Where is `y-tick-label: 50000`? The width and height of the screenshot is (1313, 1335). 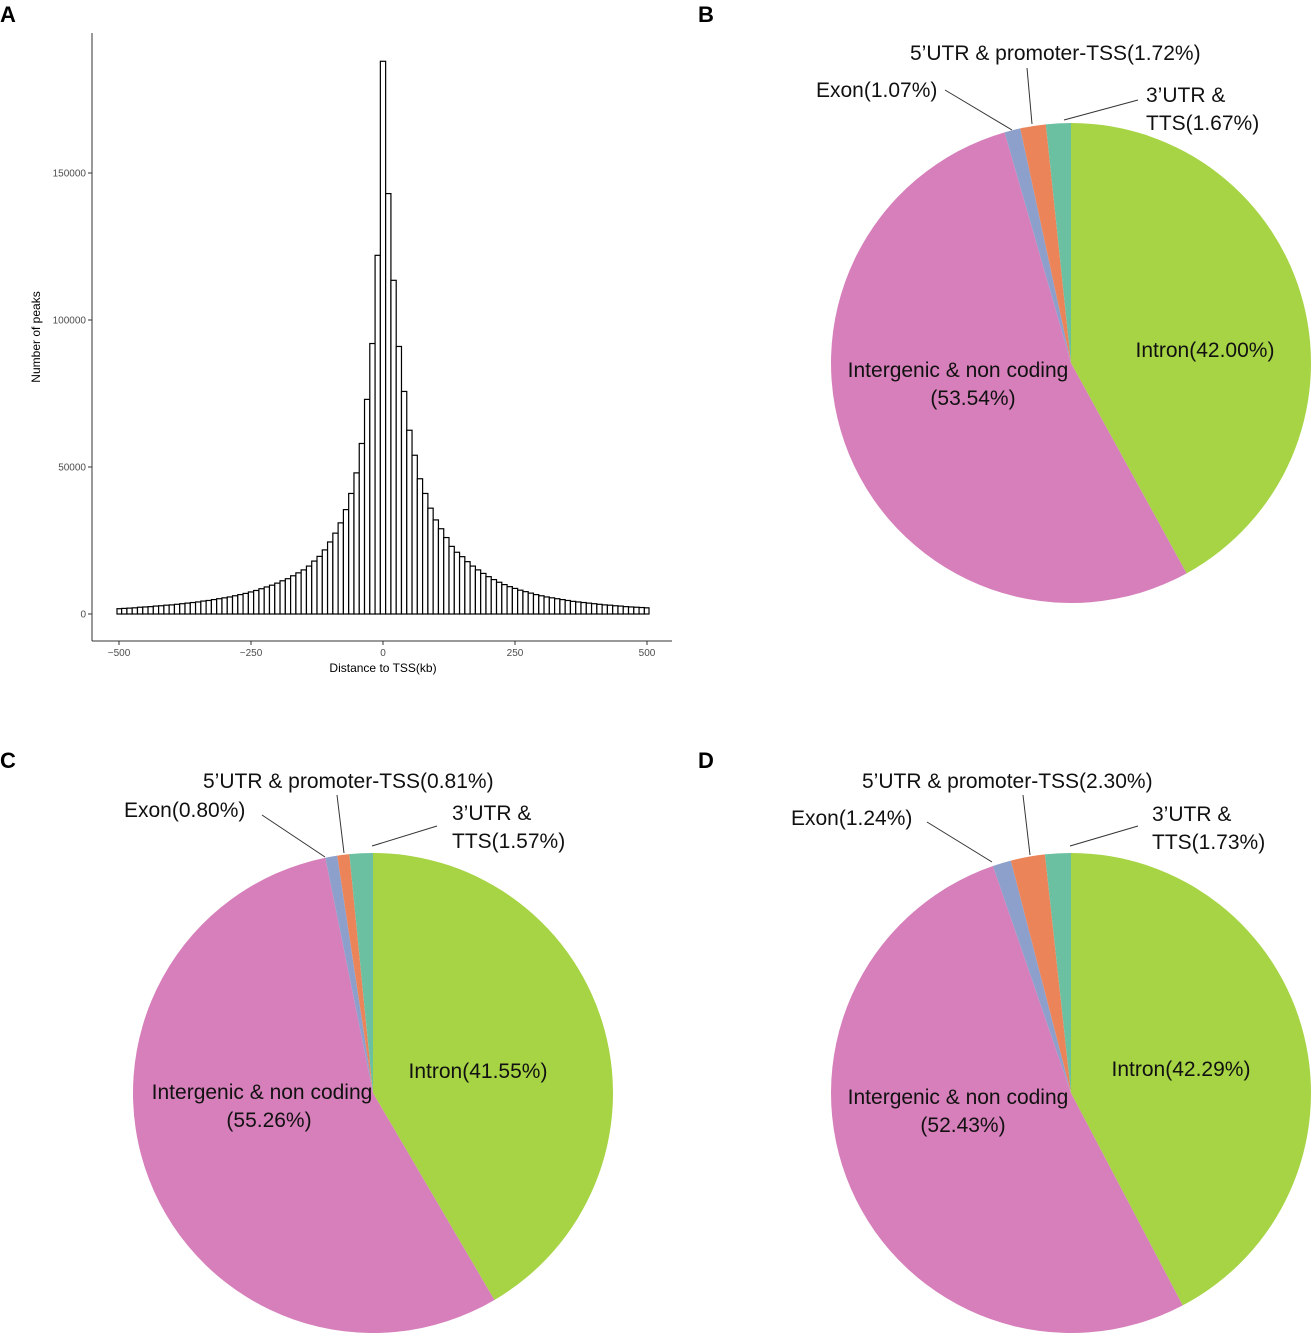
y-tick-label: 50000 is located at coordinates (72, 468).